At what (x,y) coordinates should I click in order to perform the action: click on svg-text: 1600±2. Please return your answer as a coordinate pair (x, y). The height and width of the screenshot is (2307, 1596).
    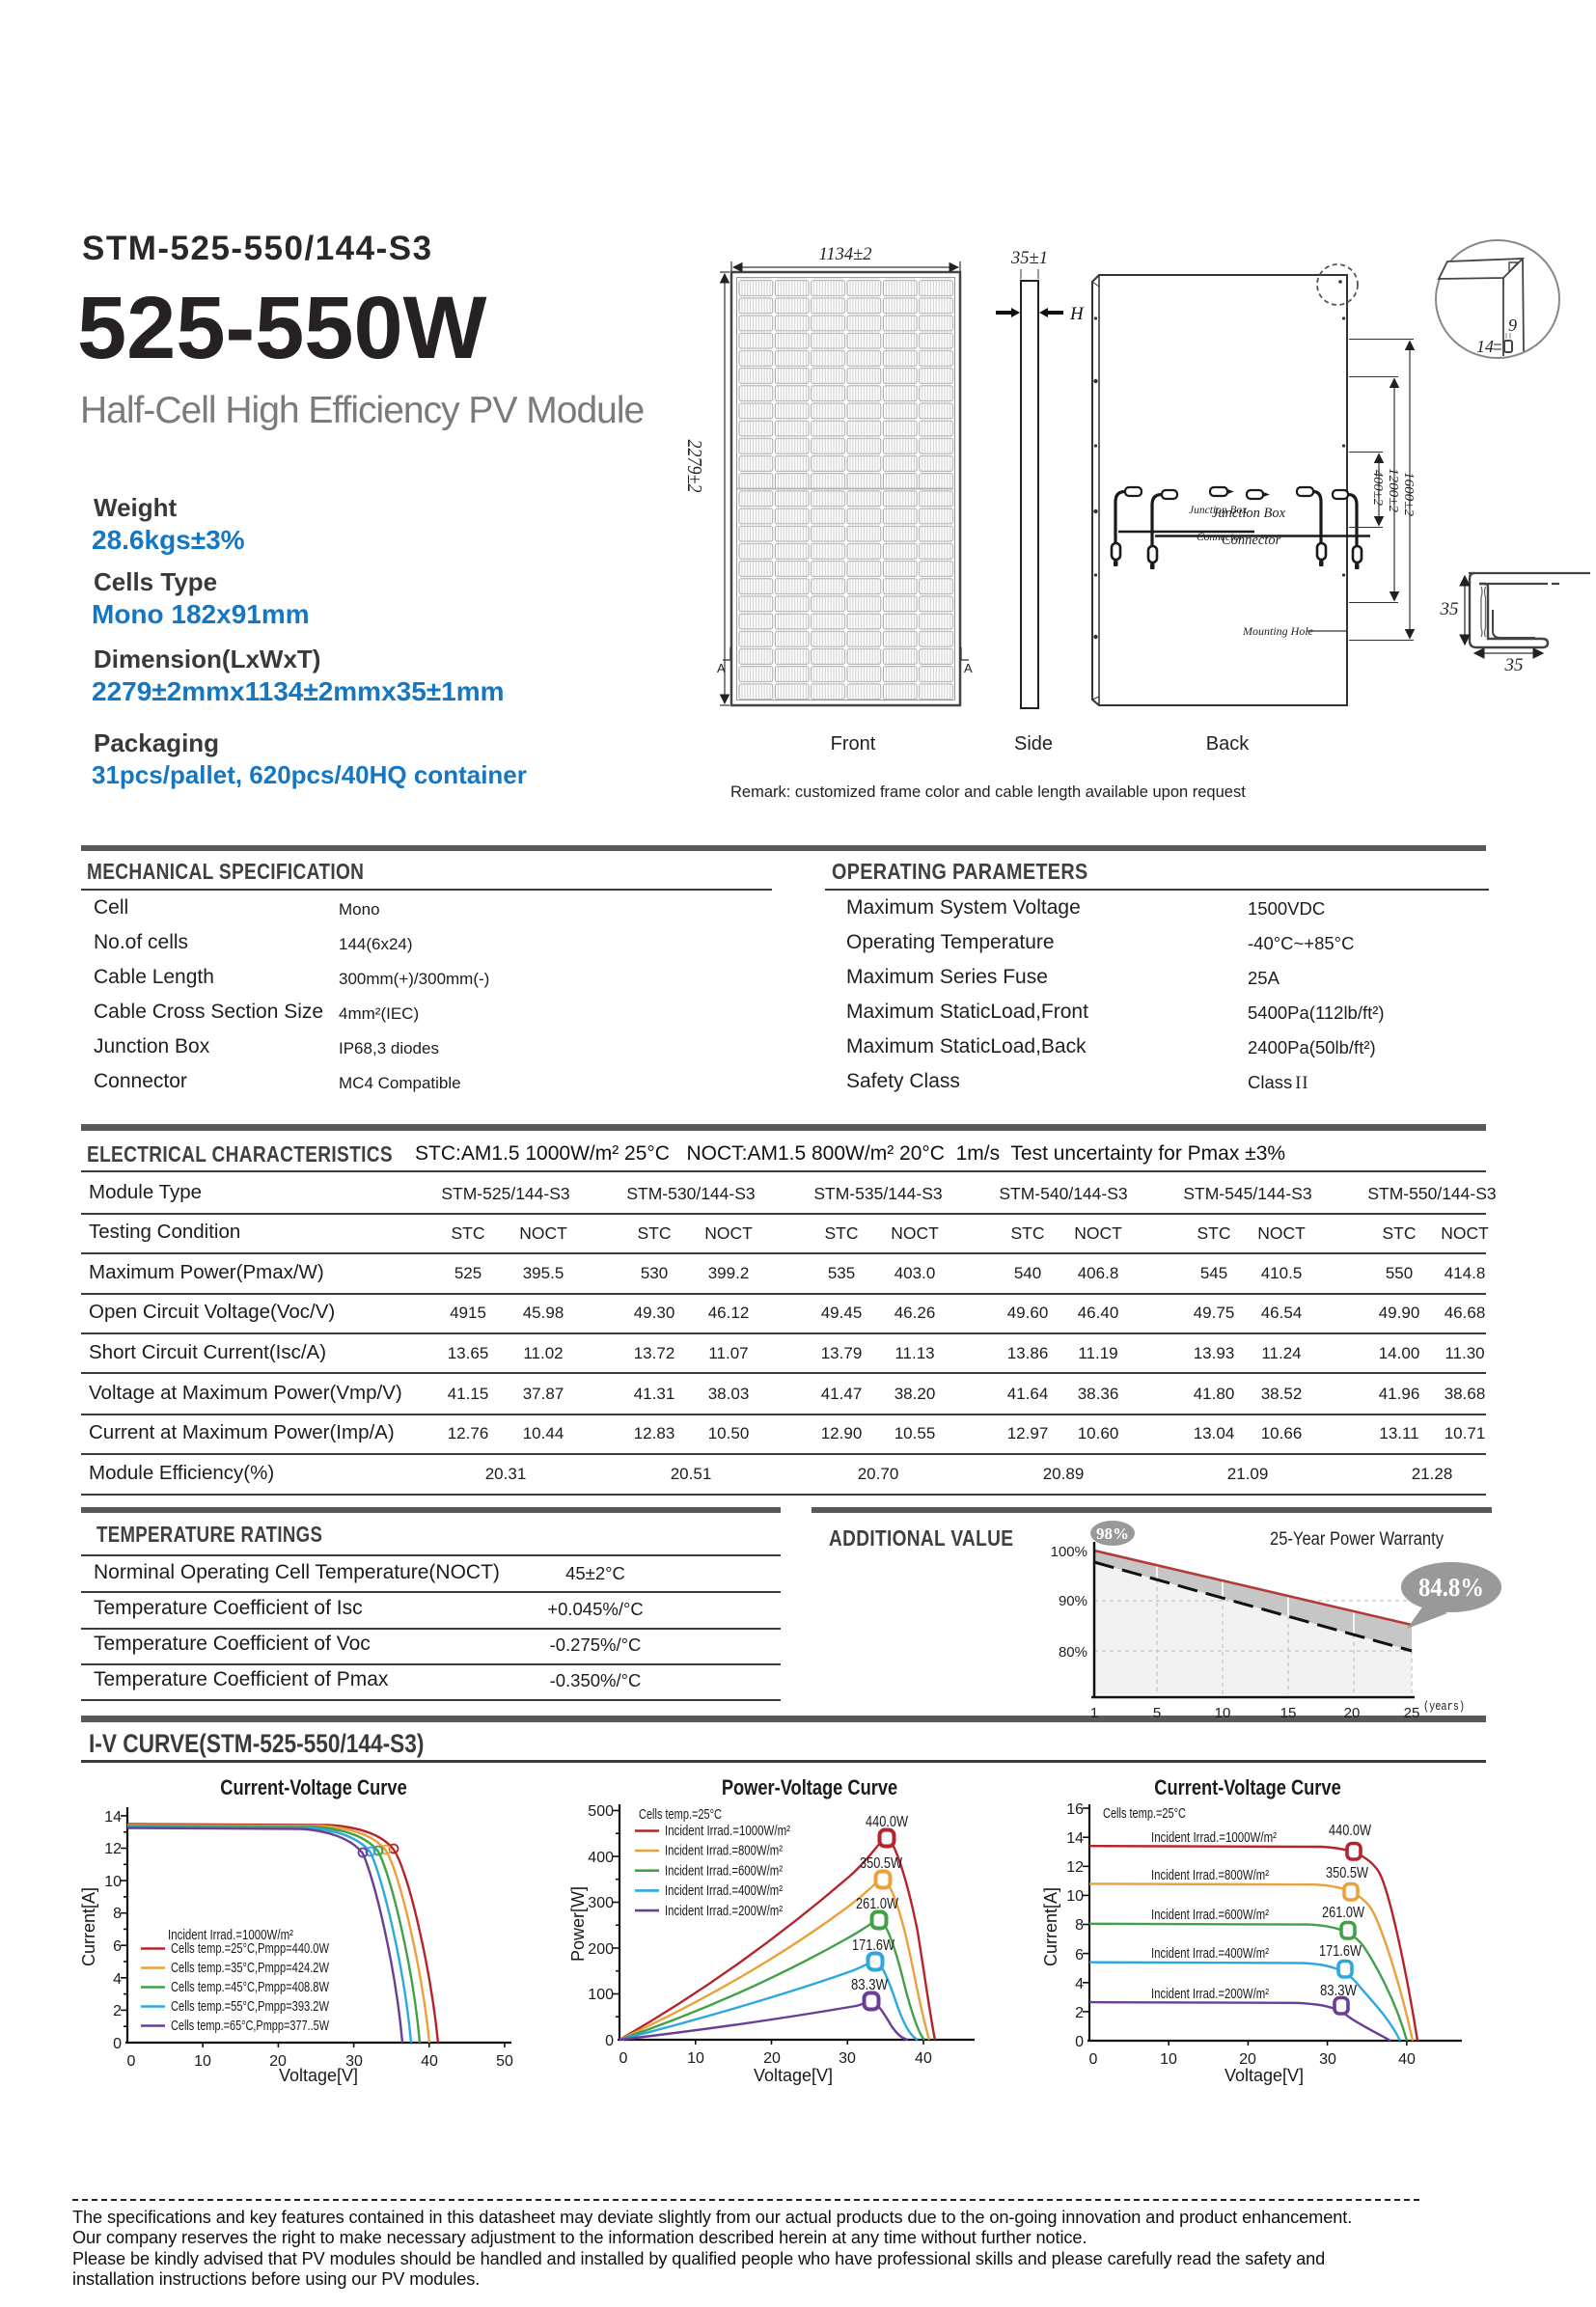
    Looking at the image, I should click on (1410, 494).